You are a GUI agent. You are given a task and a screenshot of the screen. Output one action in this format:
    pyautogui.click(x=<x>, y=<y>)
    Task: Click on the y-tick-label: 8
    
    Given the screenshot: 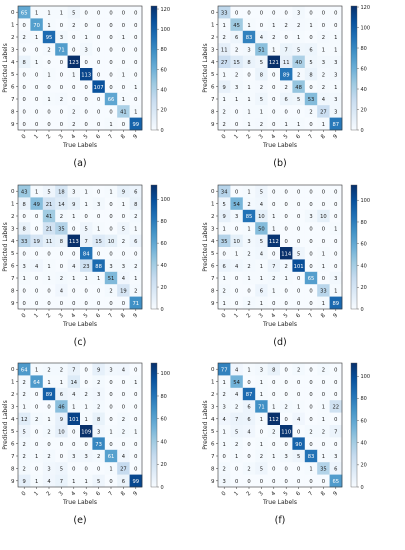 What is the action you would take?
    pyautogui.click(x=213, y=469)
    